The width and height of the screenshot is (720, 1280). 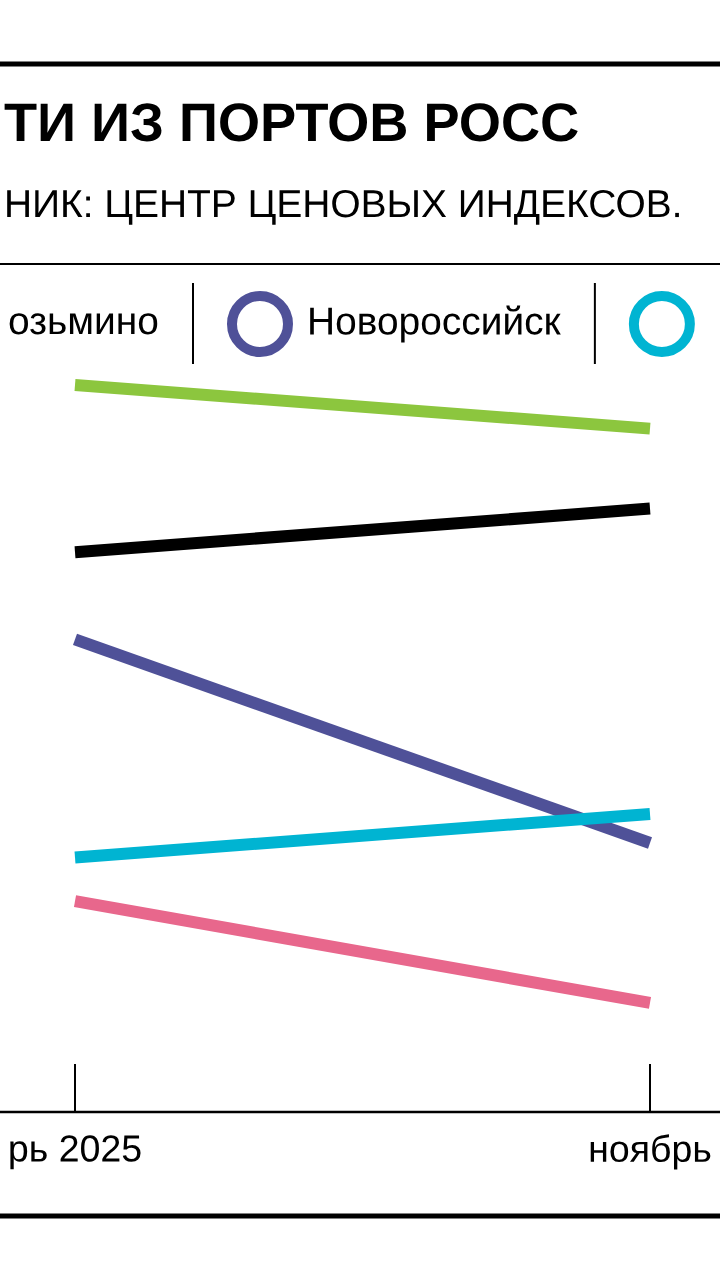 What do you see at coordinates (650, 1152) in the screenshot?
I see `x-tick-label: ноябрь` at bounding box center [650, 1152].